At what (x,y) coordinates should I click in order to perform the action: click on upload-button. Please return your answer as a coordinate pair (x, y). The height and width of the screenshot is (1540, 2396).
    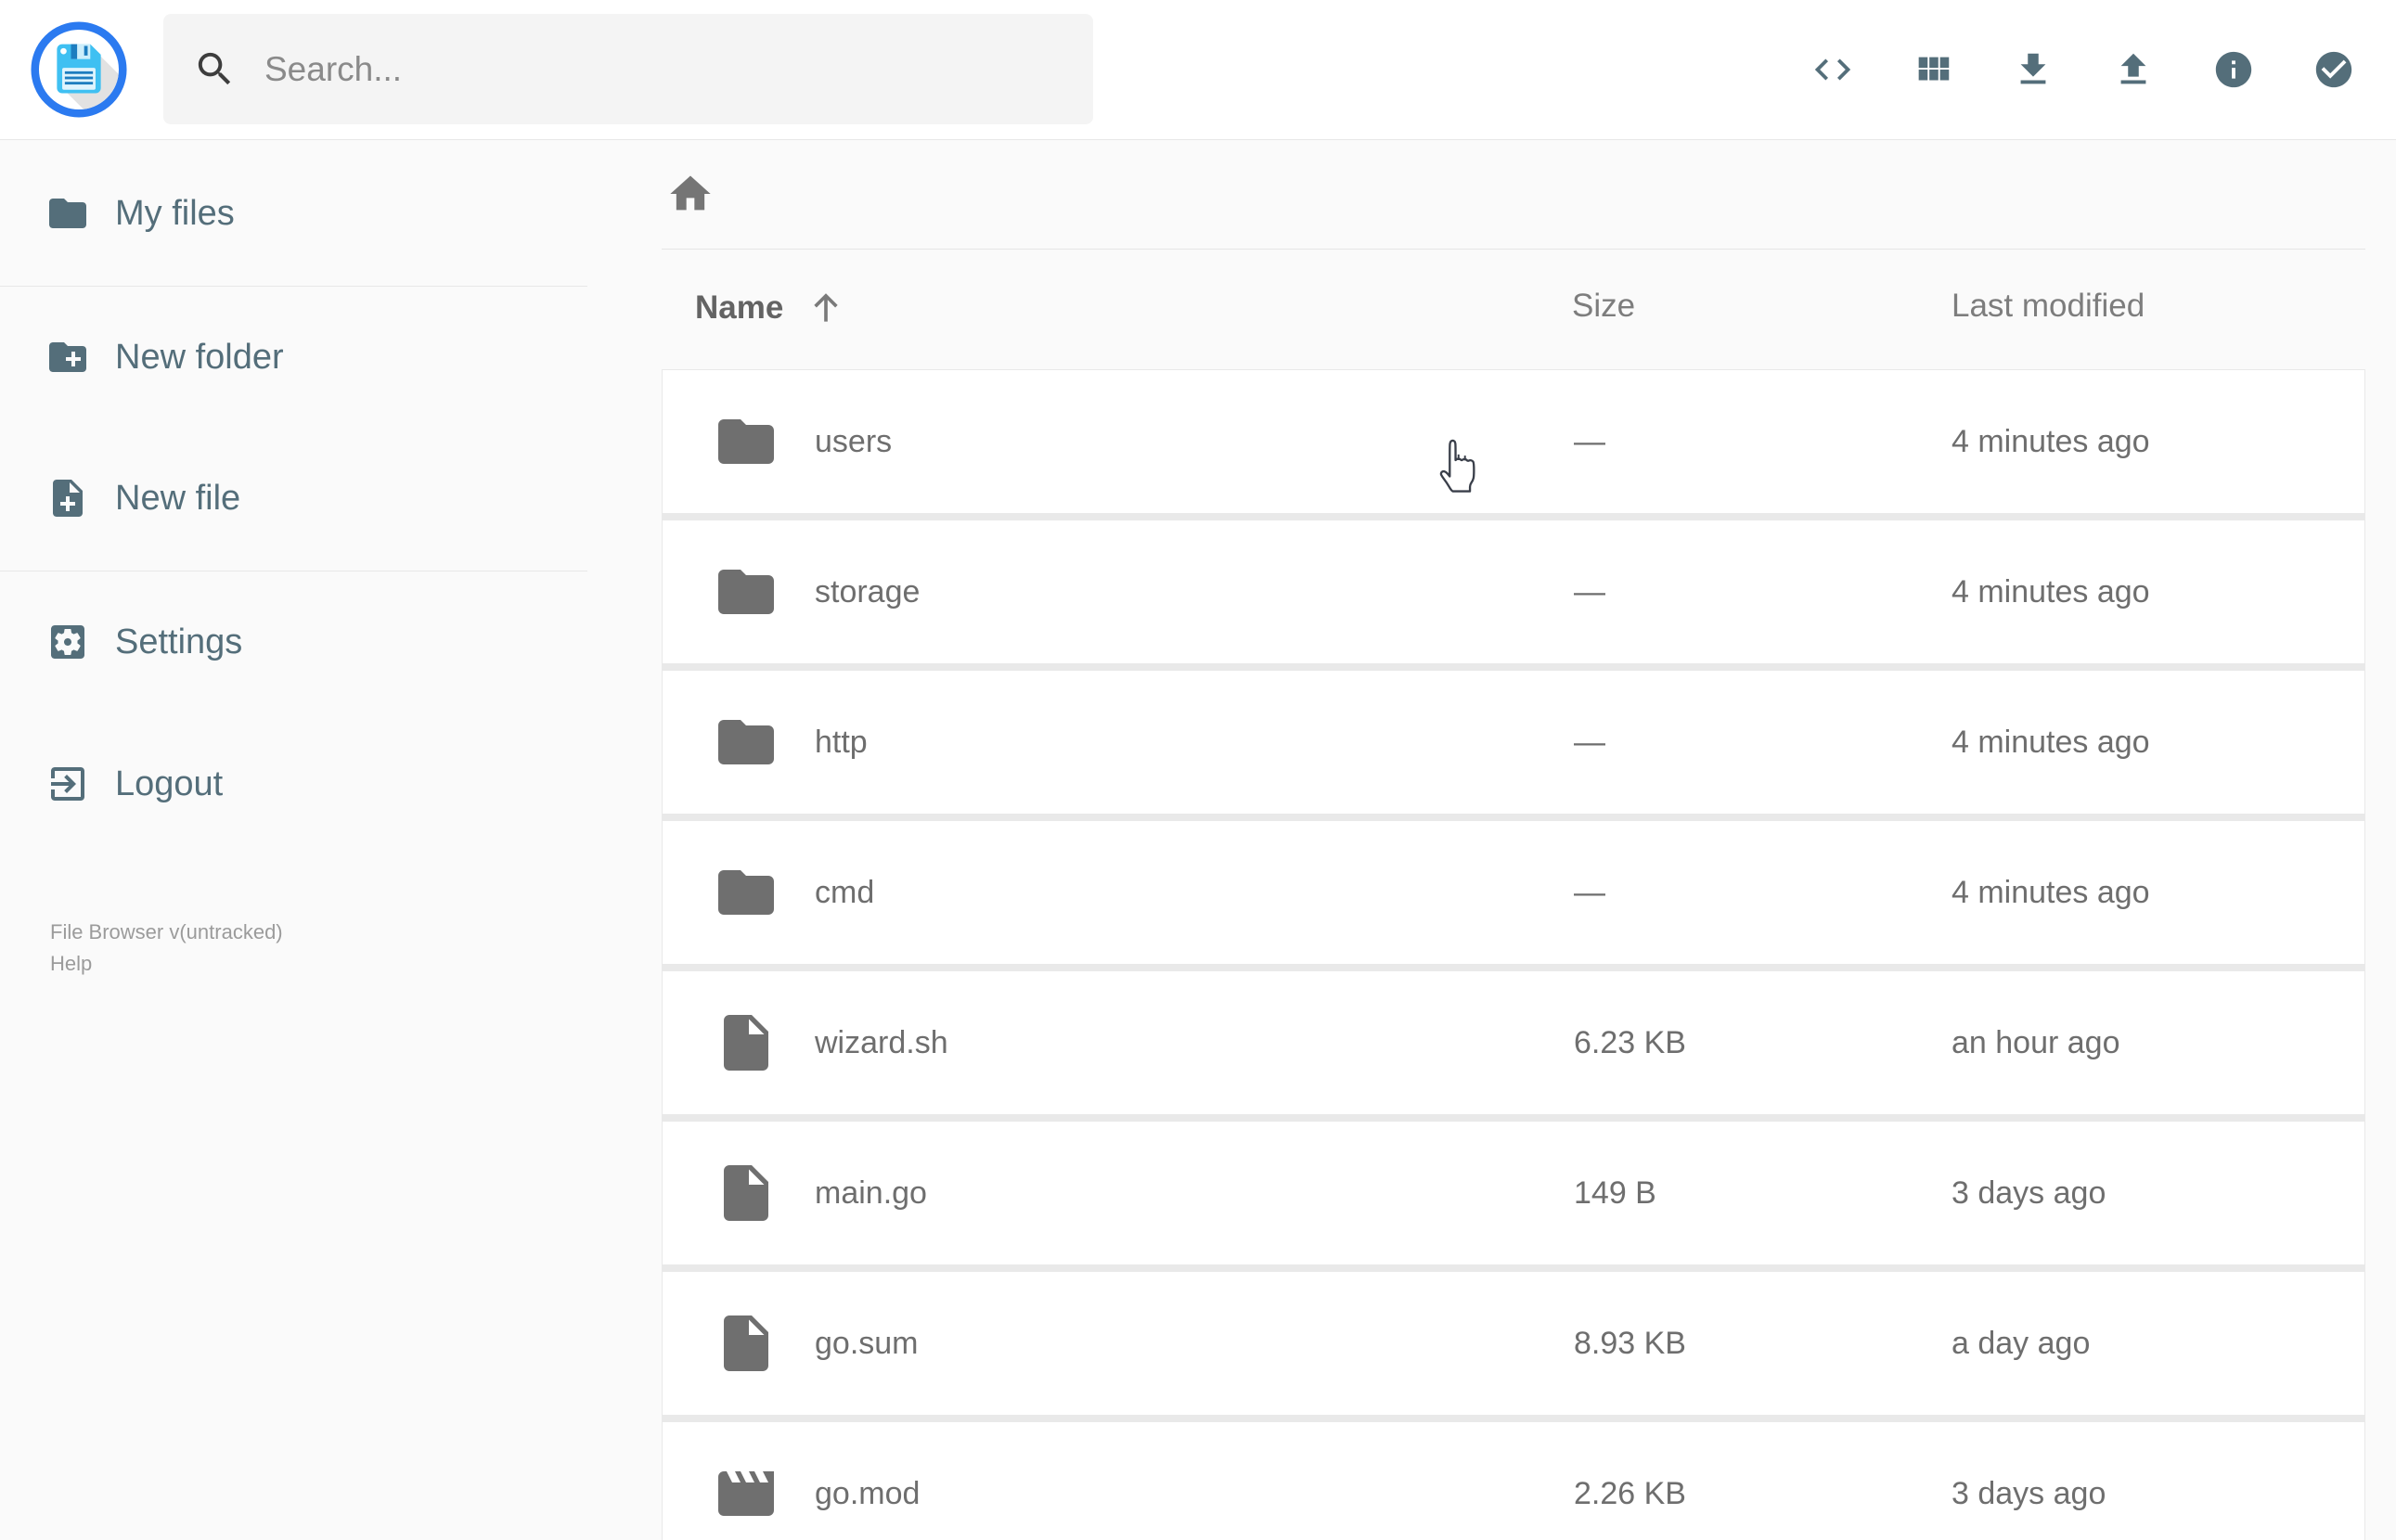
    Looking at the image, I should click on (2133, 69).